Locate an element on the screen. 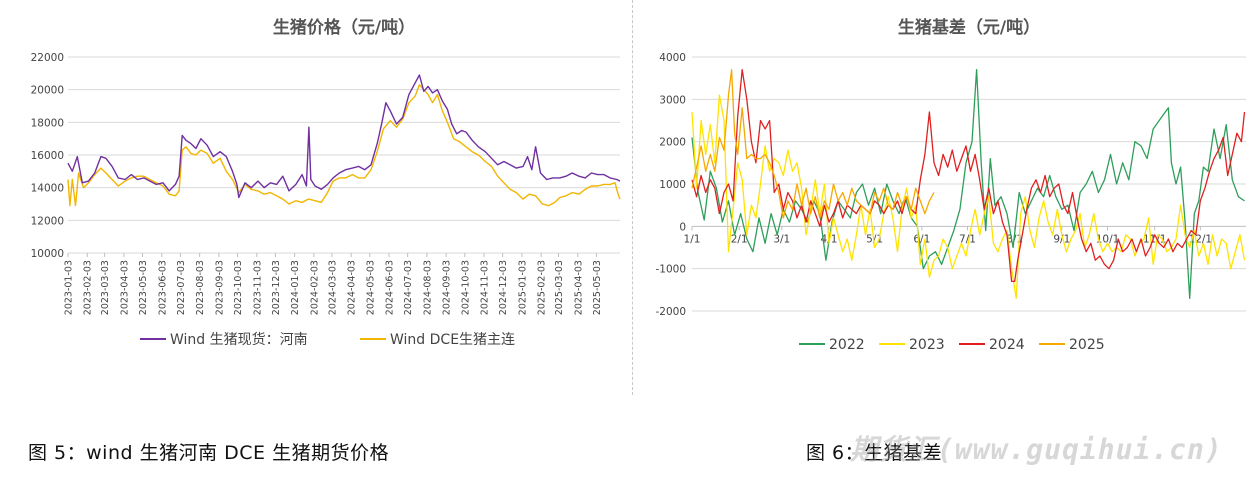 This screenshot has width=1258, height=477. x-tick-label: 11/1 is located at coordinates (1155, 239).